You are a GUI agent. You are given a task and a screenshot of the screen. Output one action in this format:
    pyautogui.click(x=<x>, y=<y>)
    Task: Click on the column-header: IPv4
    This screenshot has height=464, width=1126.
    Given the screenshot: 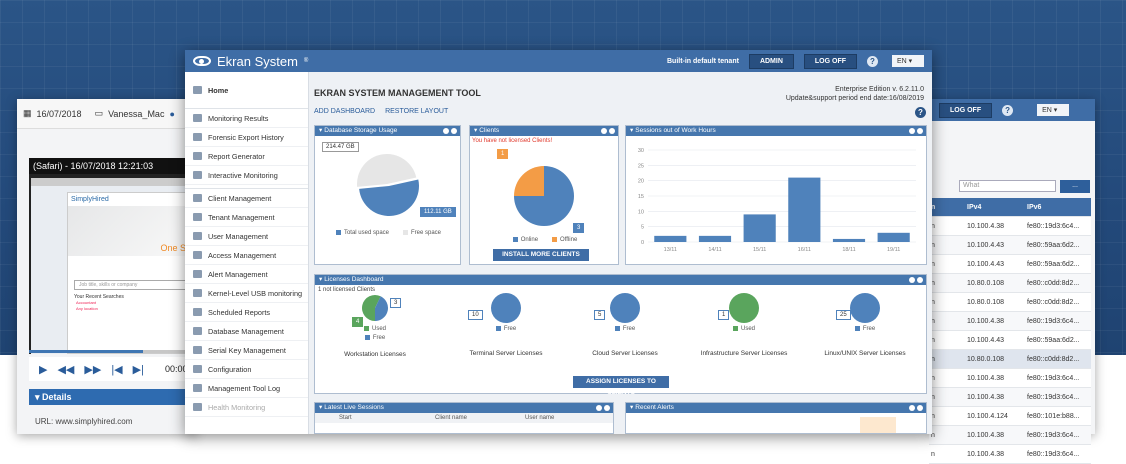 What is the action you would take?
    pyautogui.click(x=974, y=207)
    